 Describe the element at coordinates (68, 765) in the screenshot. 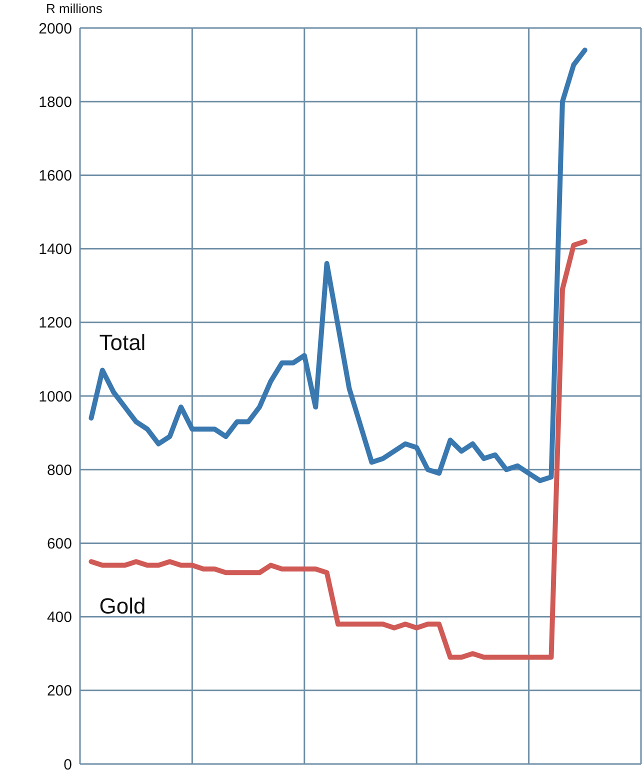

I see `y-tick-label: 0` at that location.